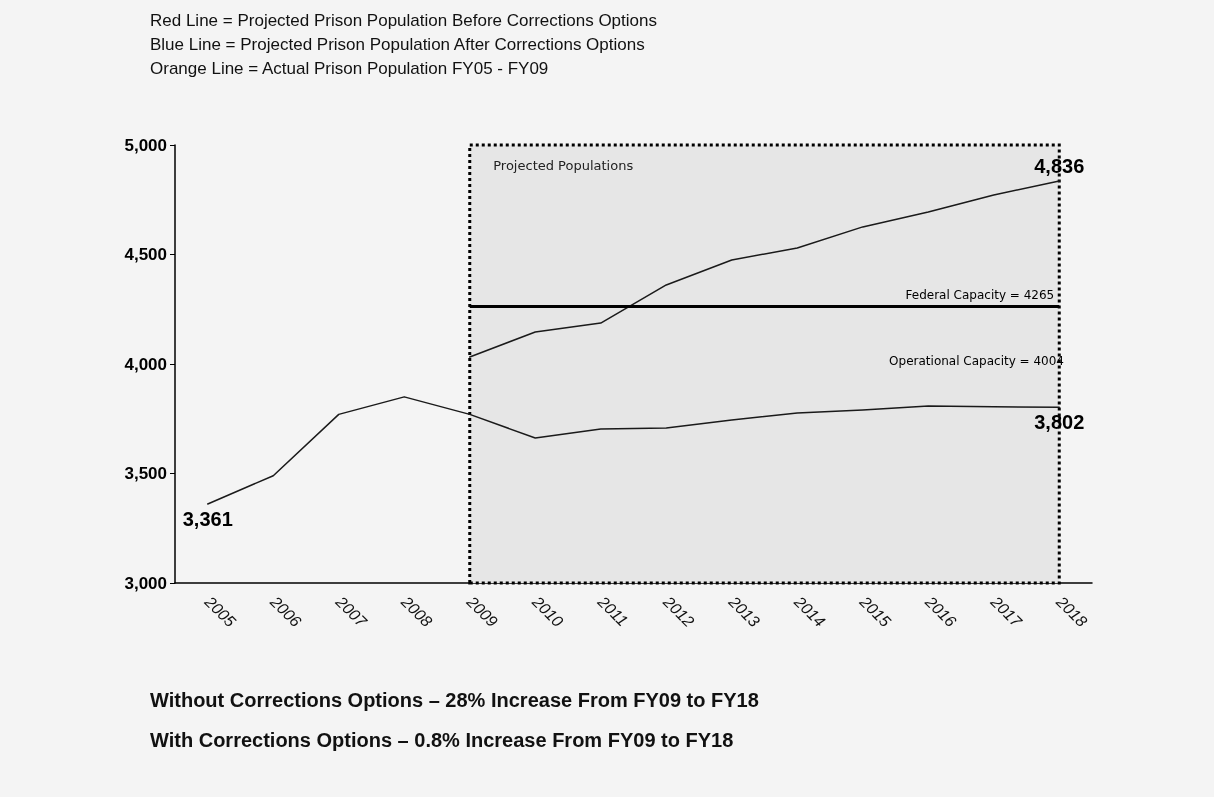 This screenshot has width=1214, height=797. I want to click on text: Blue Line = Projected Prison Population After Corrections Options, so click(397, 44).